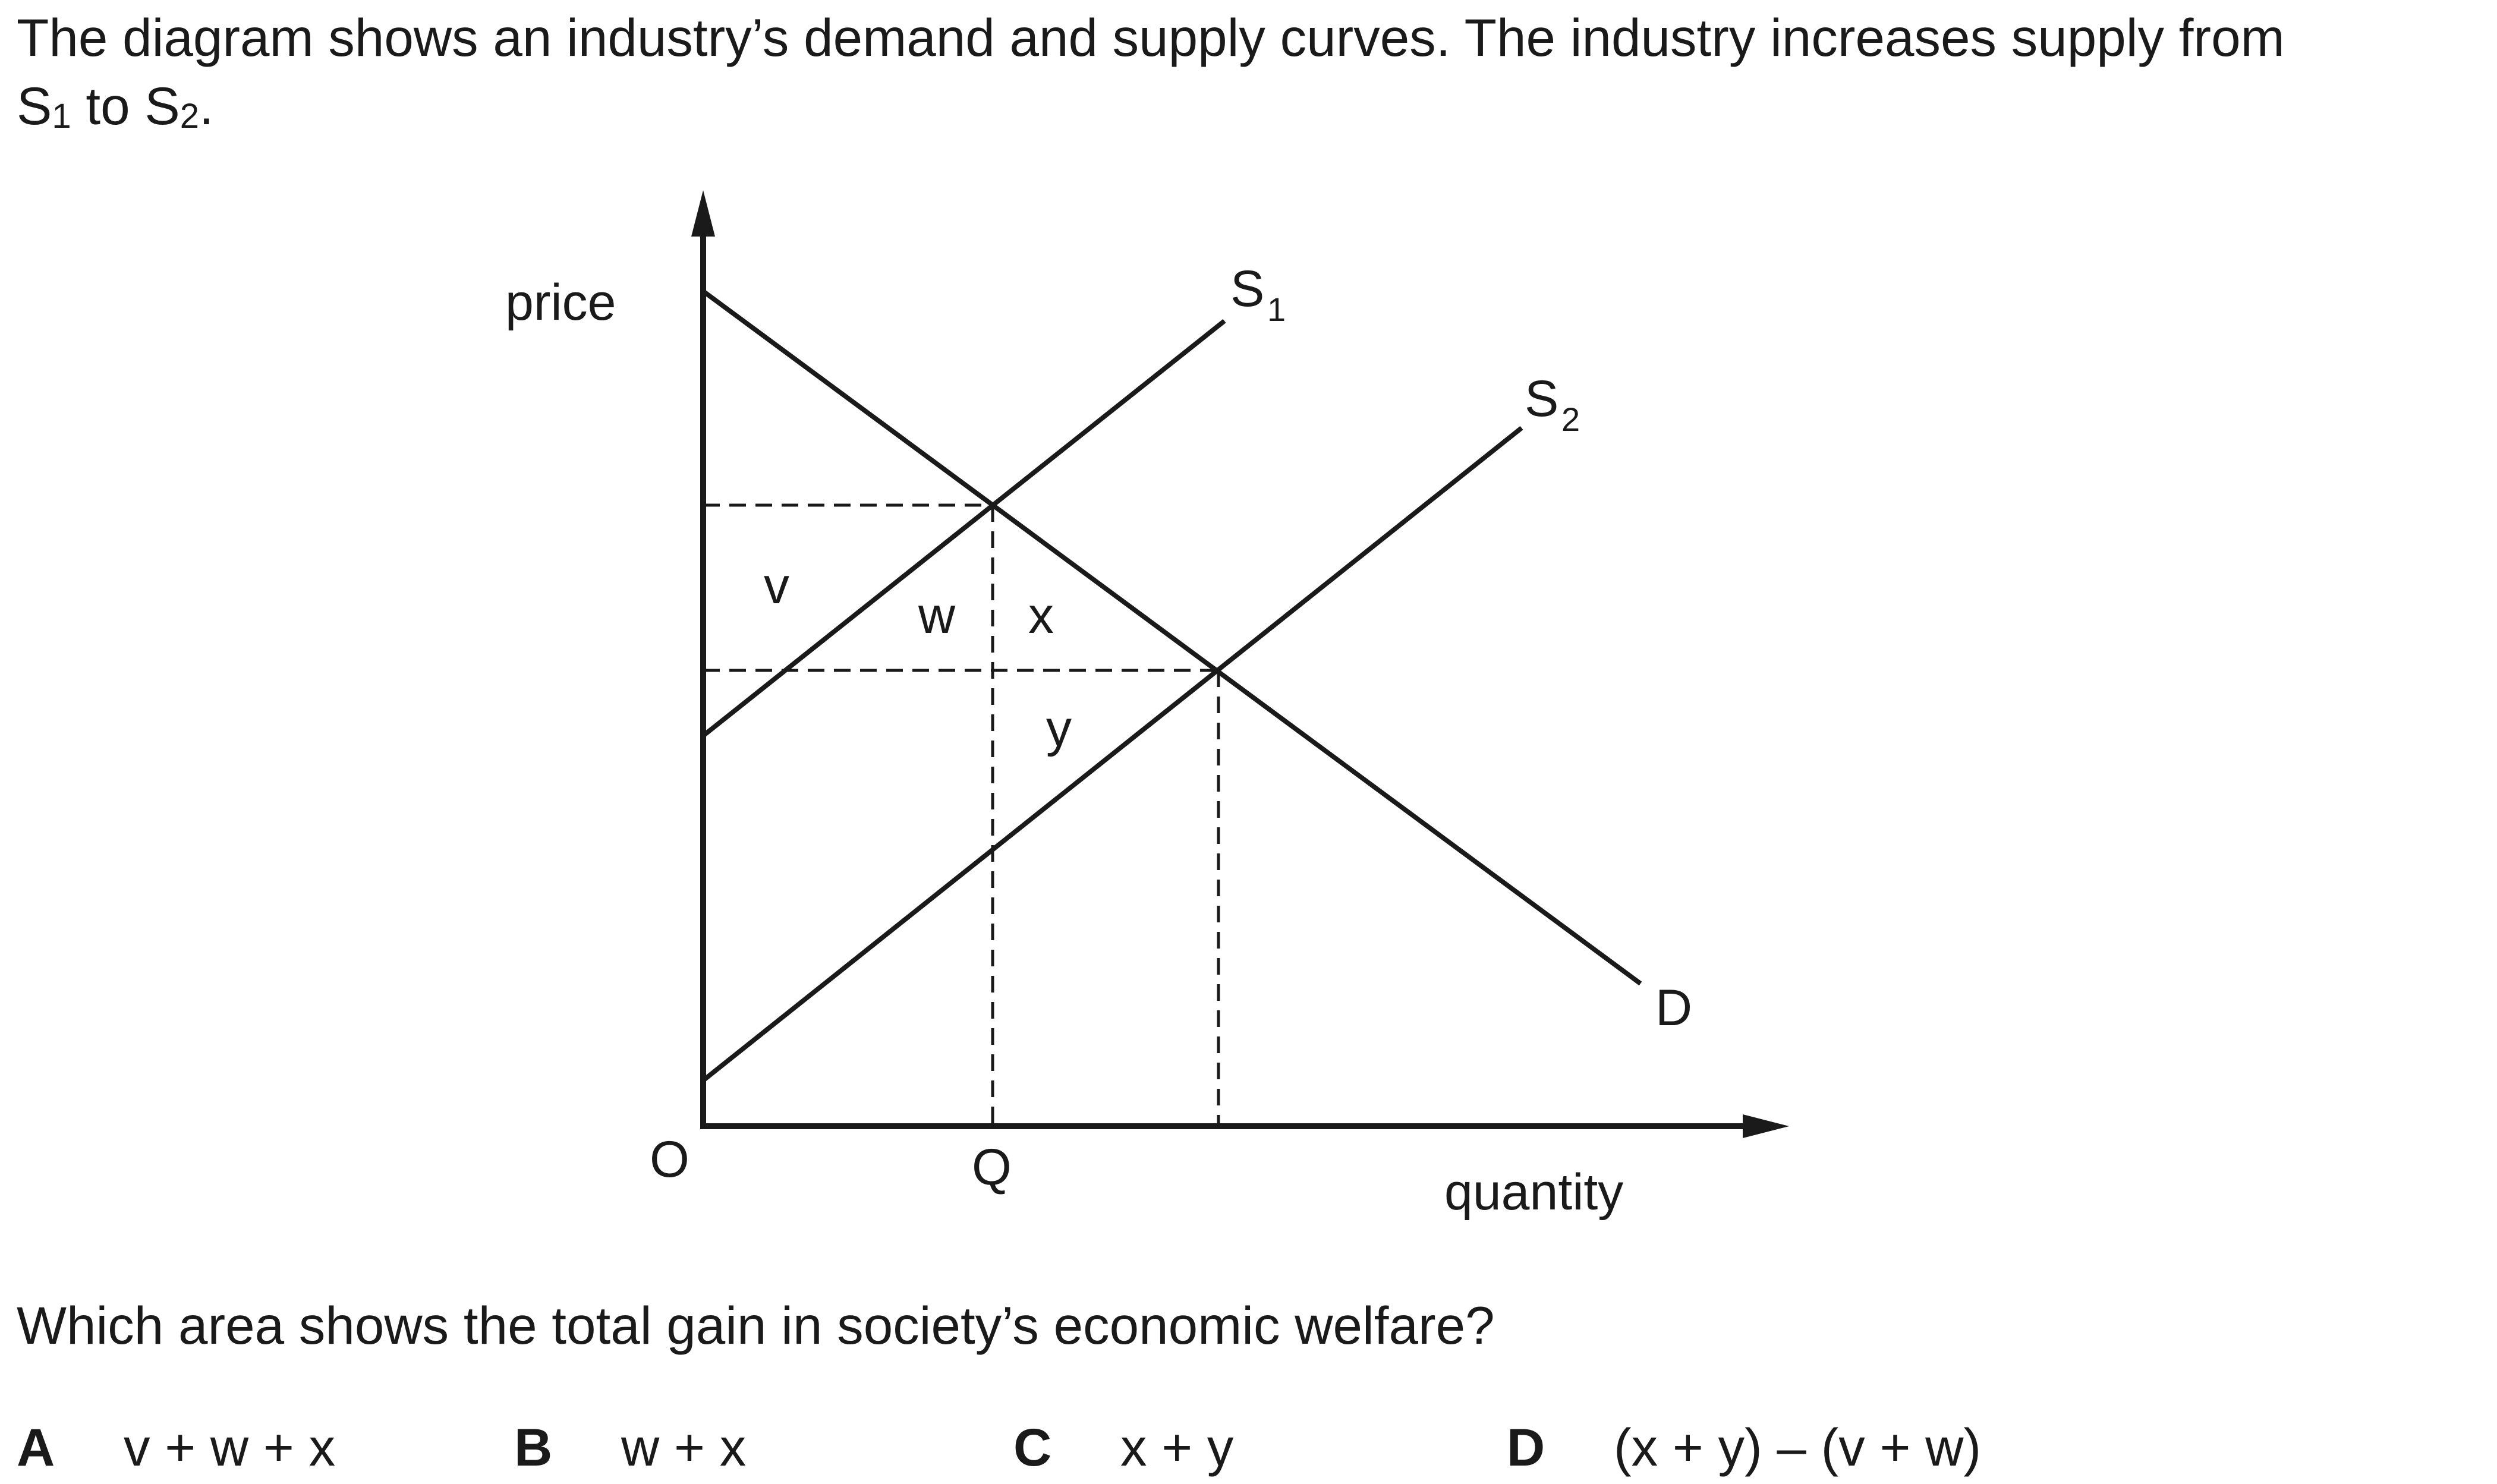 The image size is (2497, 1484). What do you see at coordinates (230, 1447) in the screenshot?
I see `option-a-text: v + w + x` at bounding box center [230, 1447].